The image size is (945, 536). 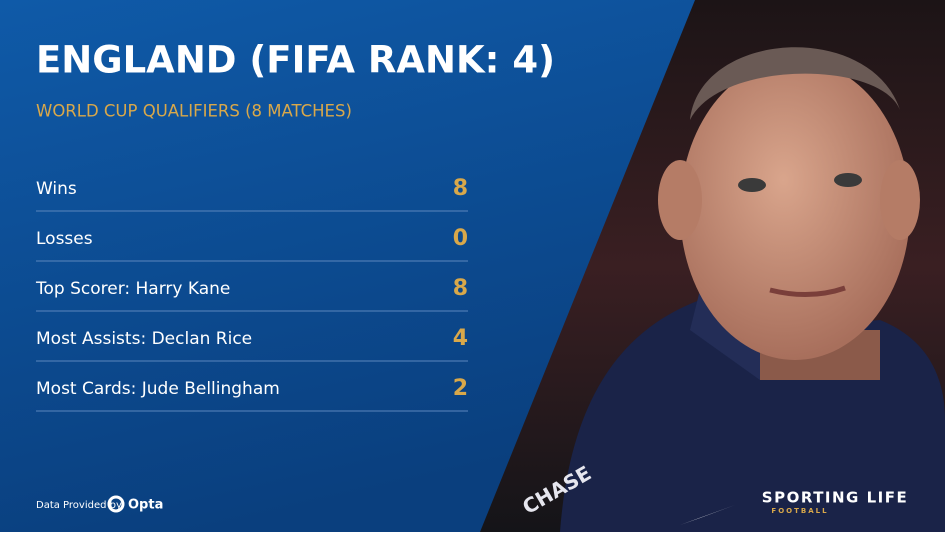 What do you see at coordinates (460, 388) in the screenshot?
I see `row-value: 2` at bounding box center [460, 388].